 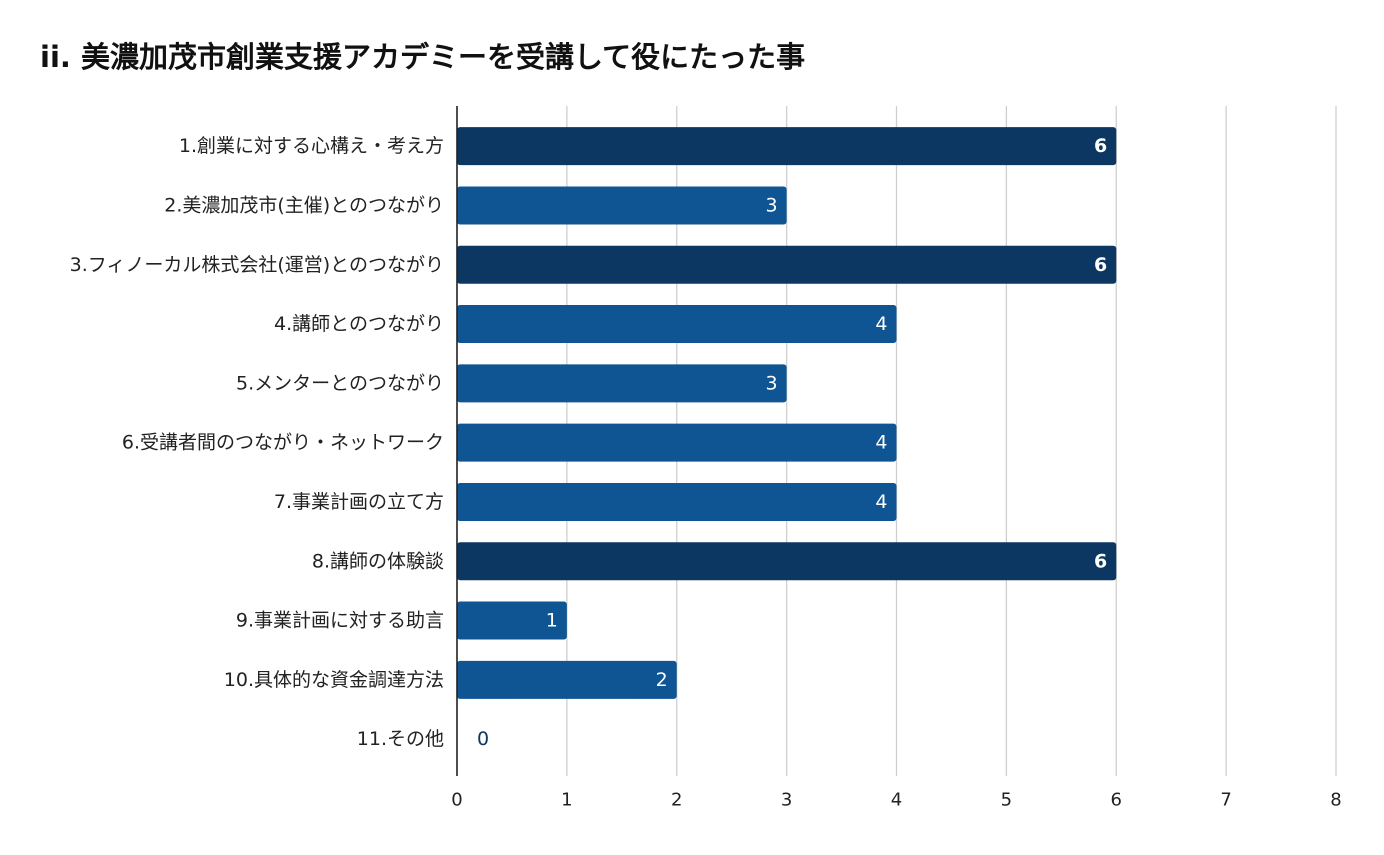 I want to click on data-label: 1, so click(x=552, y=621).